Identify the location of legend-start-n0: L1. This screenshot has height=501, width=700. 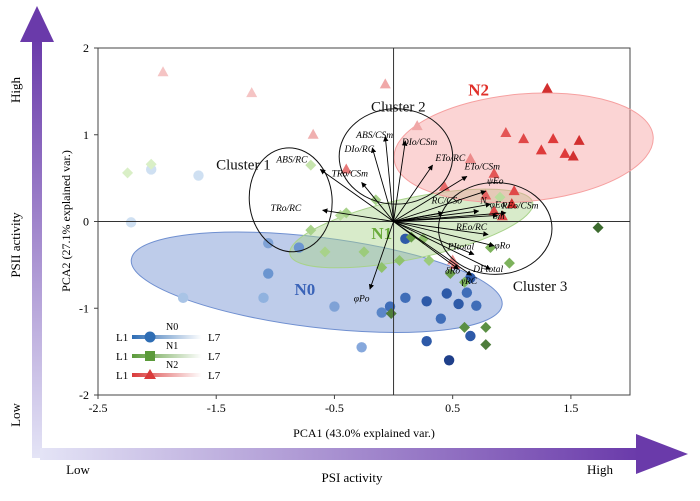
(122, 338).